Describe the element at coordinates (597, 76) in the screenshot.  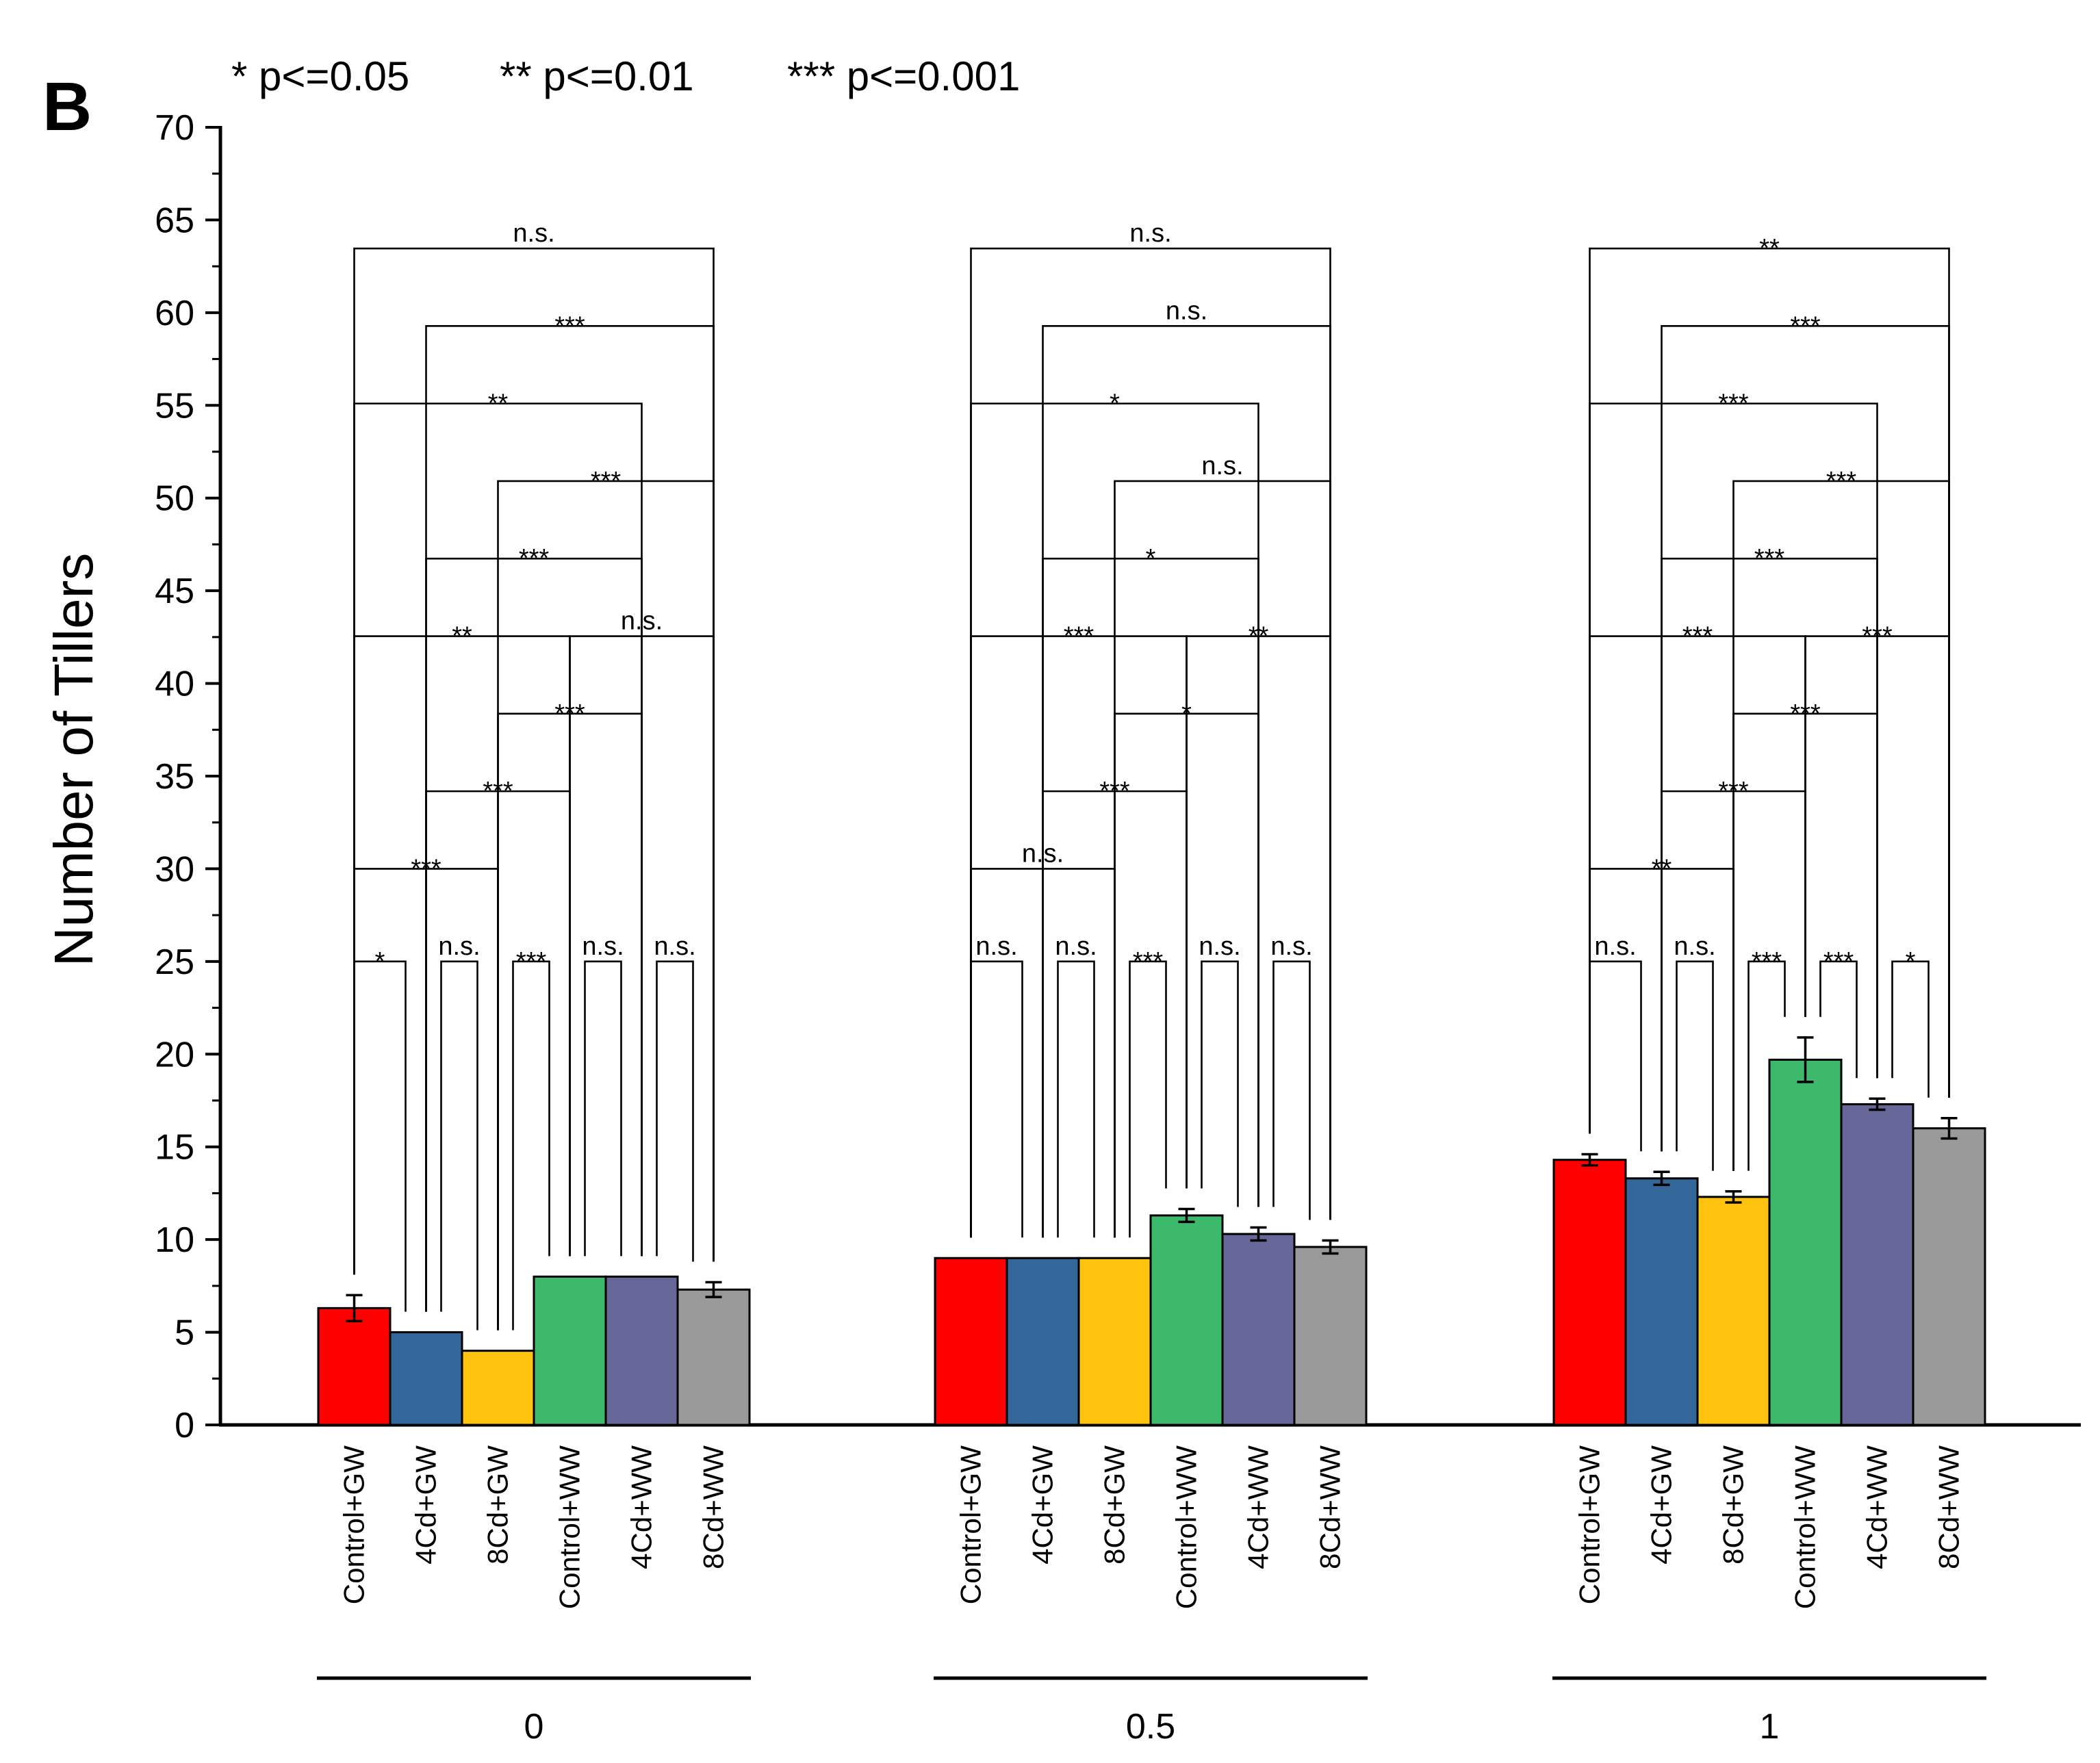
I see `legend-p01: ** p<=0.01` at that location.